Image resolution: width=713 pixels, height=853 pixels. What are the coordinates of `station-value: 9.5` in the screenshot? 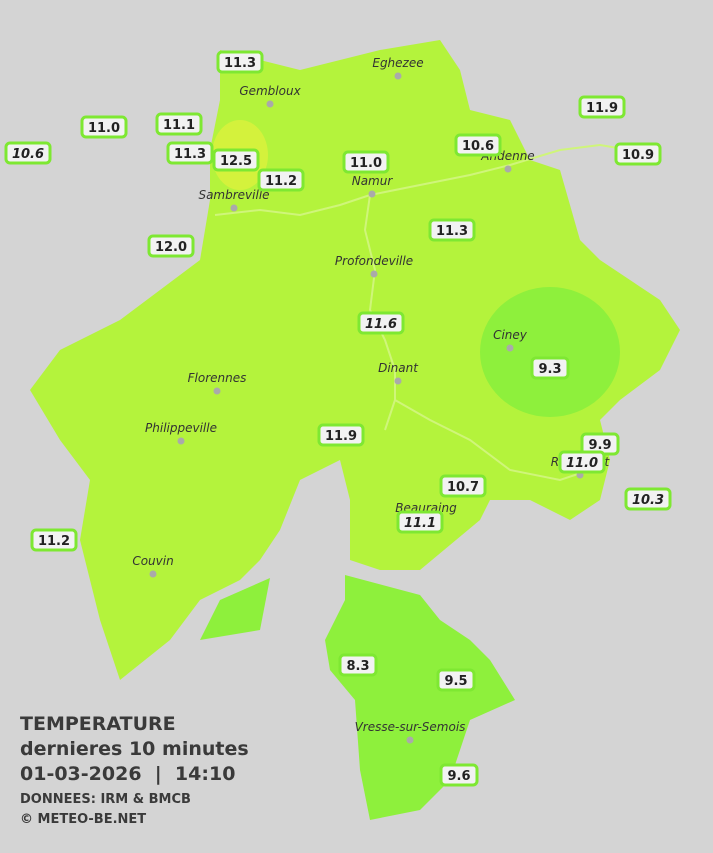 It's located at (455, 681).